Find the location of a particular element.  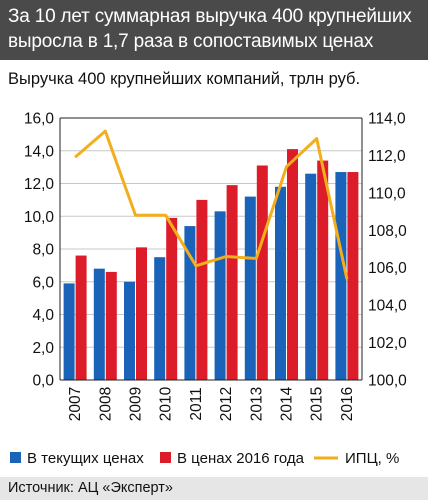

left-tick-label: 4,0 is located at coordinates (43, 315).